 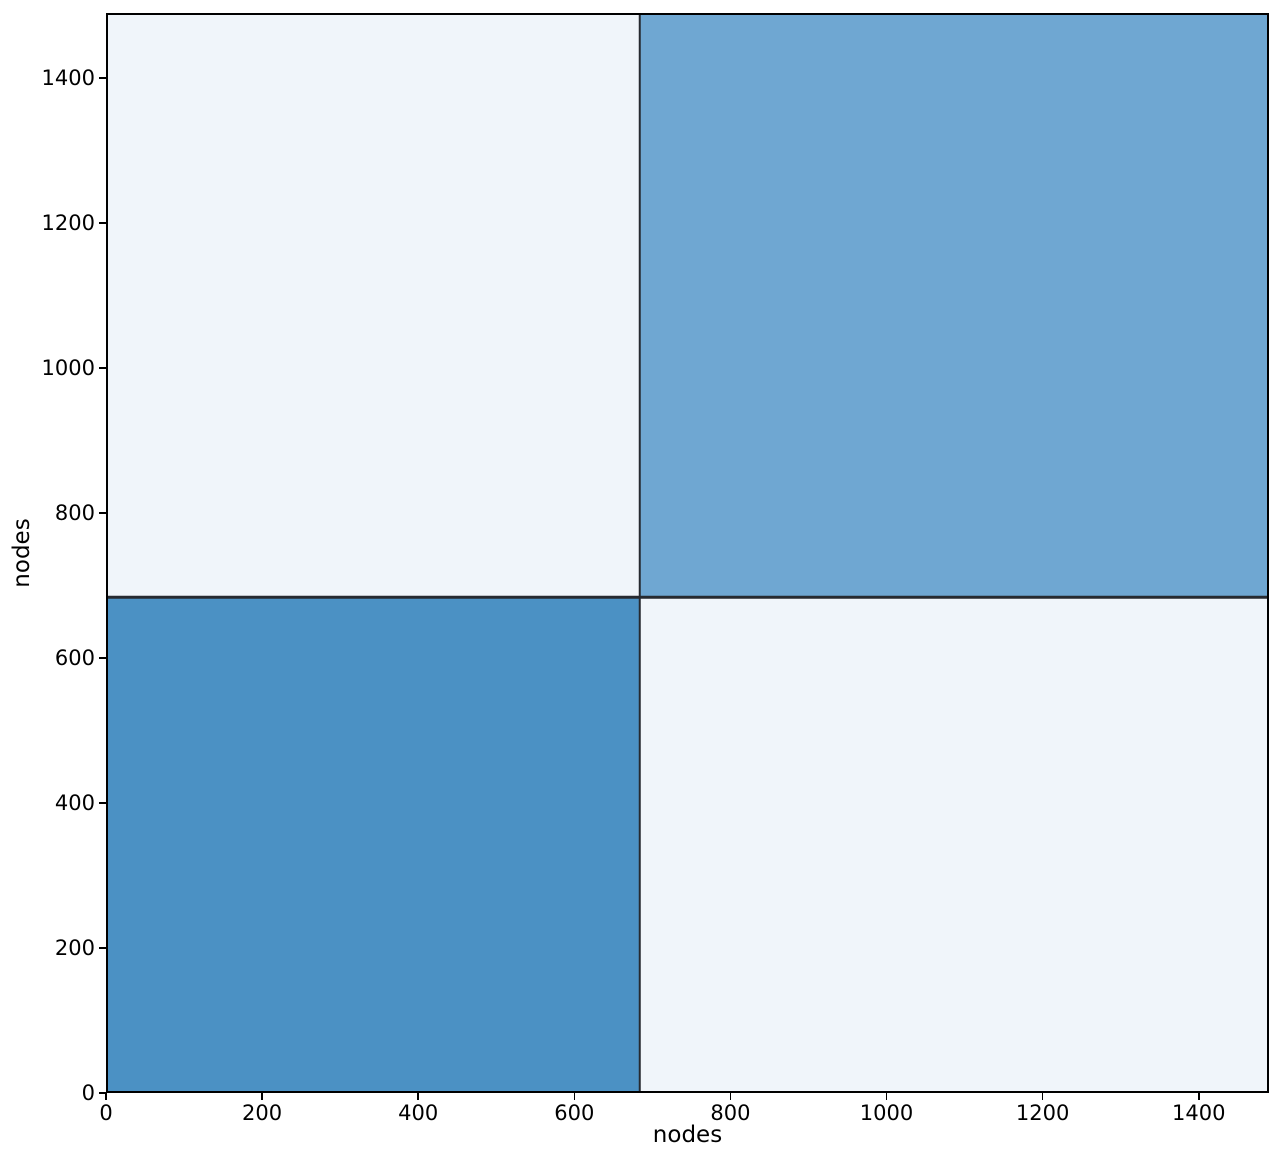 What do you see at coordinates (68, 77) in the screenshot?
I see `y-tick-label: 1400` at bounding box center [68, 77].